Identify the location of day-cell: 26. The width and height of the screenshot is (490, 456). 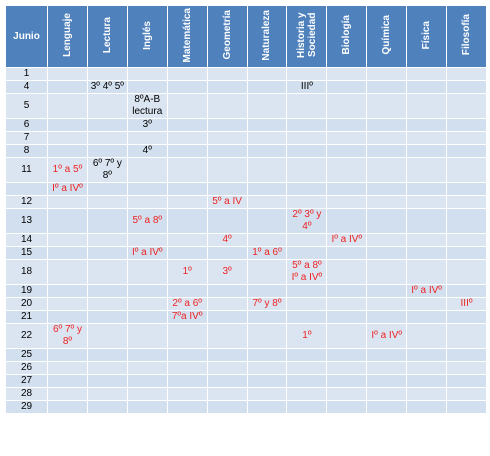
(26, 368).